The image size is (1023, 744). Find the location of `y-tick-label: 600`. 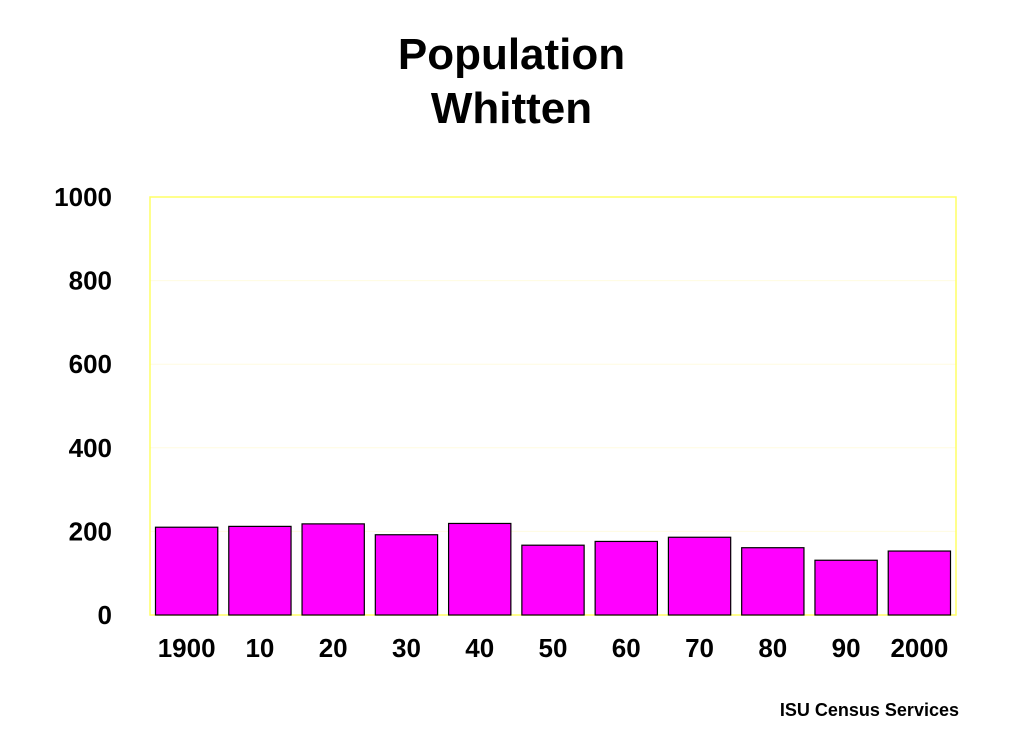

y-tick-label: 600 is located at coordinates (90, 364).